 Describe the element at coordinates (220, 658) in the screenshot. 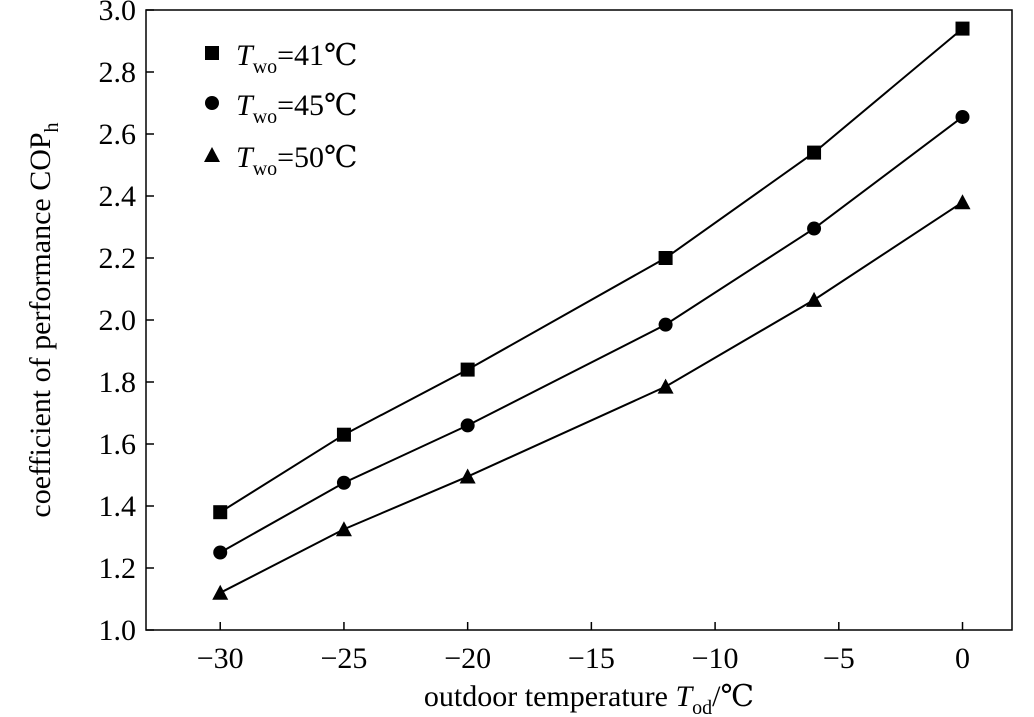

I see `x-tick-label: −30` at that location.